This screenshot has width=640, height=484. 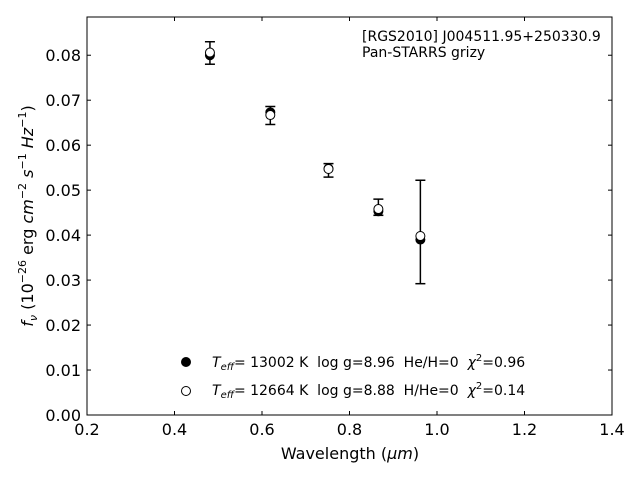 What do you see at coordinates (63, 145) in the screenshot?
I see `y-tick-label: 0.06` at bounding box center [63, 145].